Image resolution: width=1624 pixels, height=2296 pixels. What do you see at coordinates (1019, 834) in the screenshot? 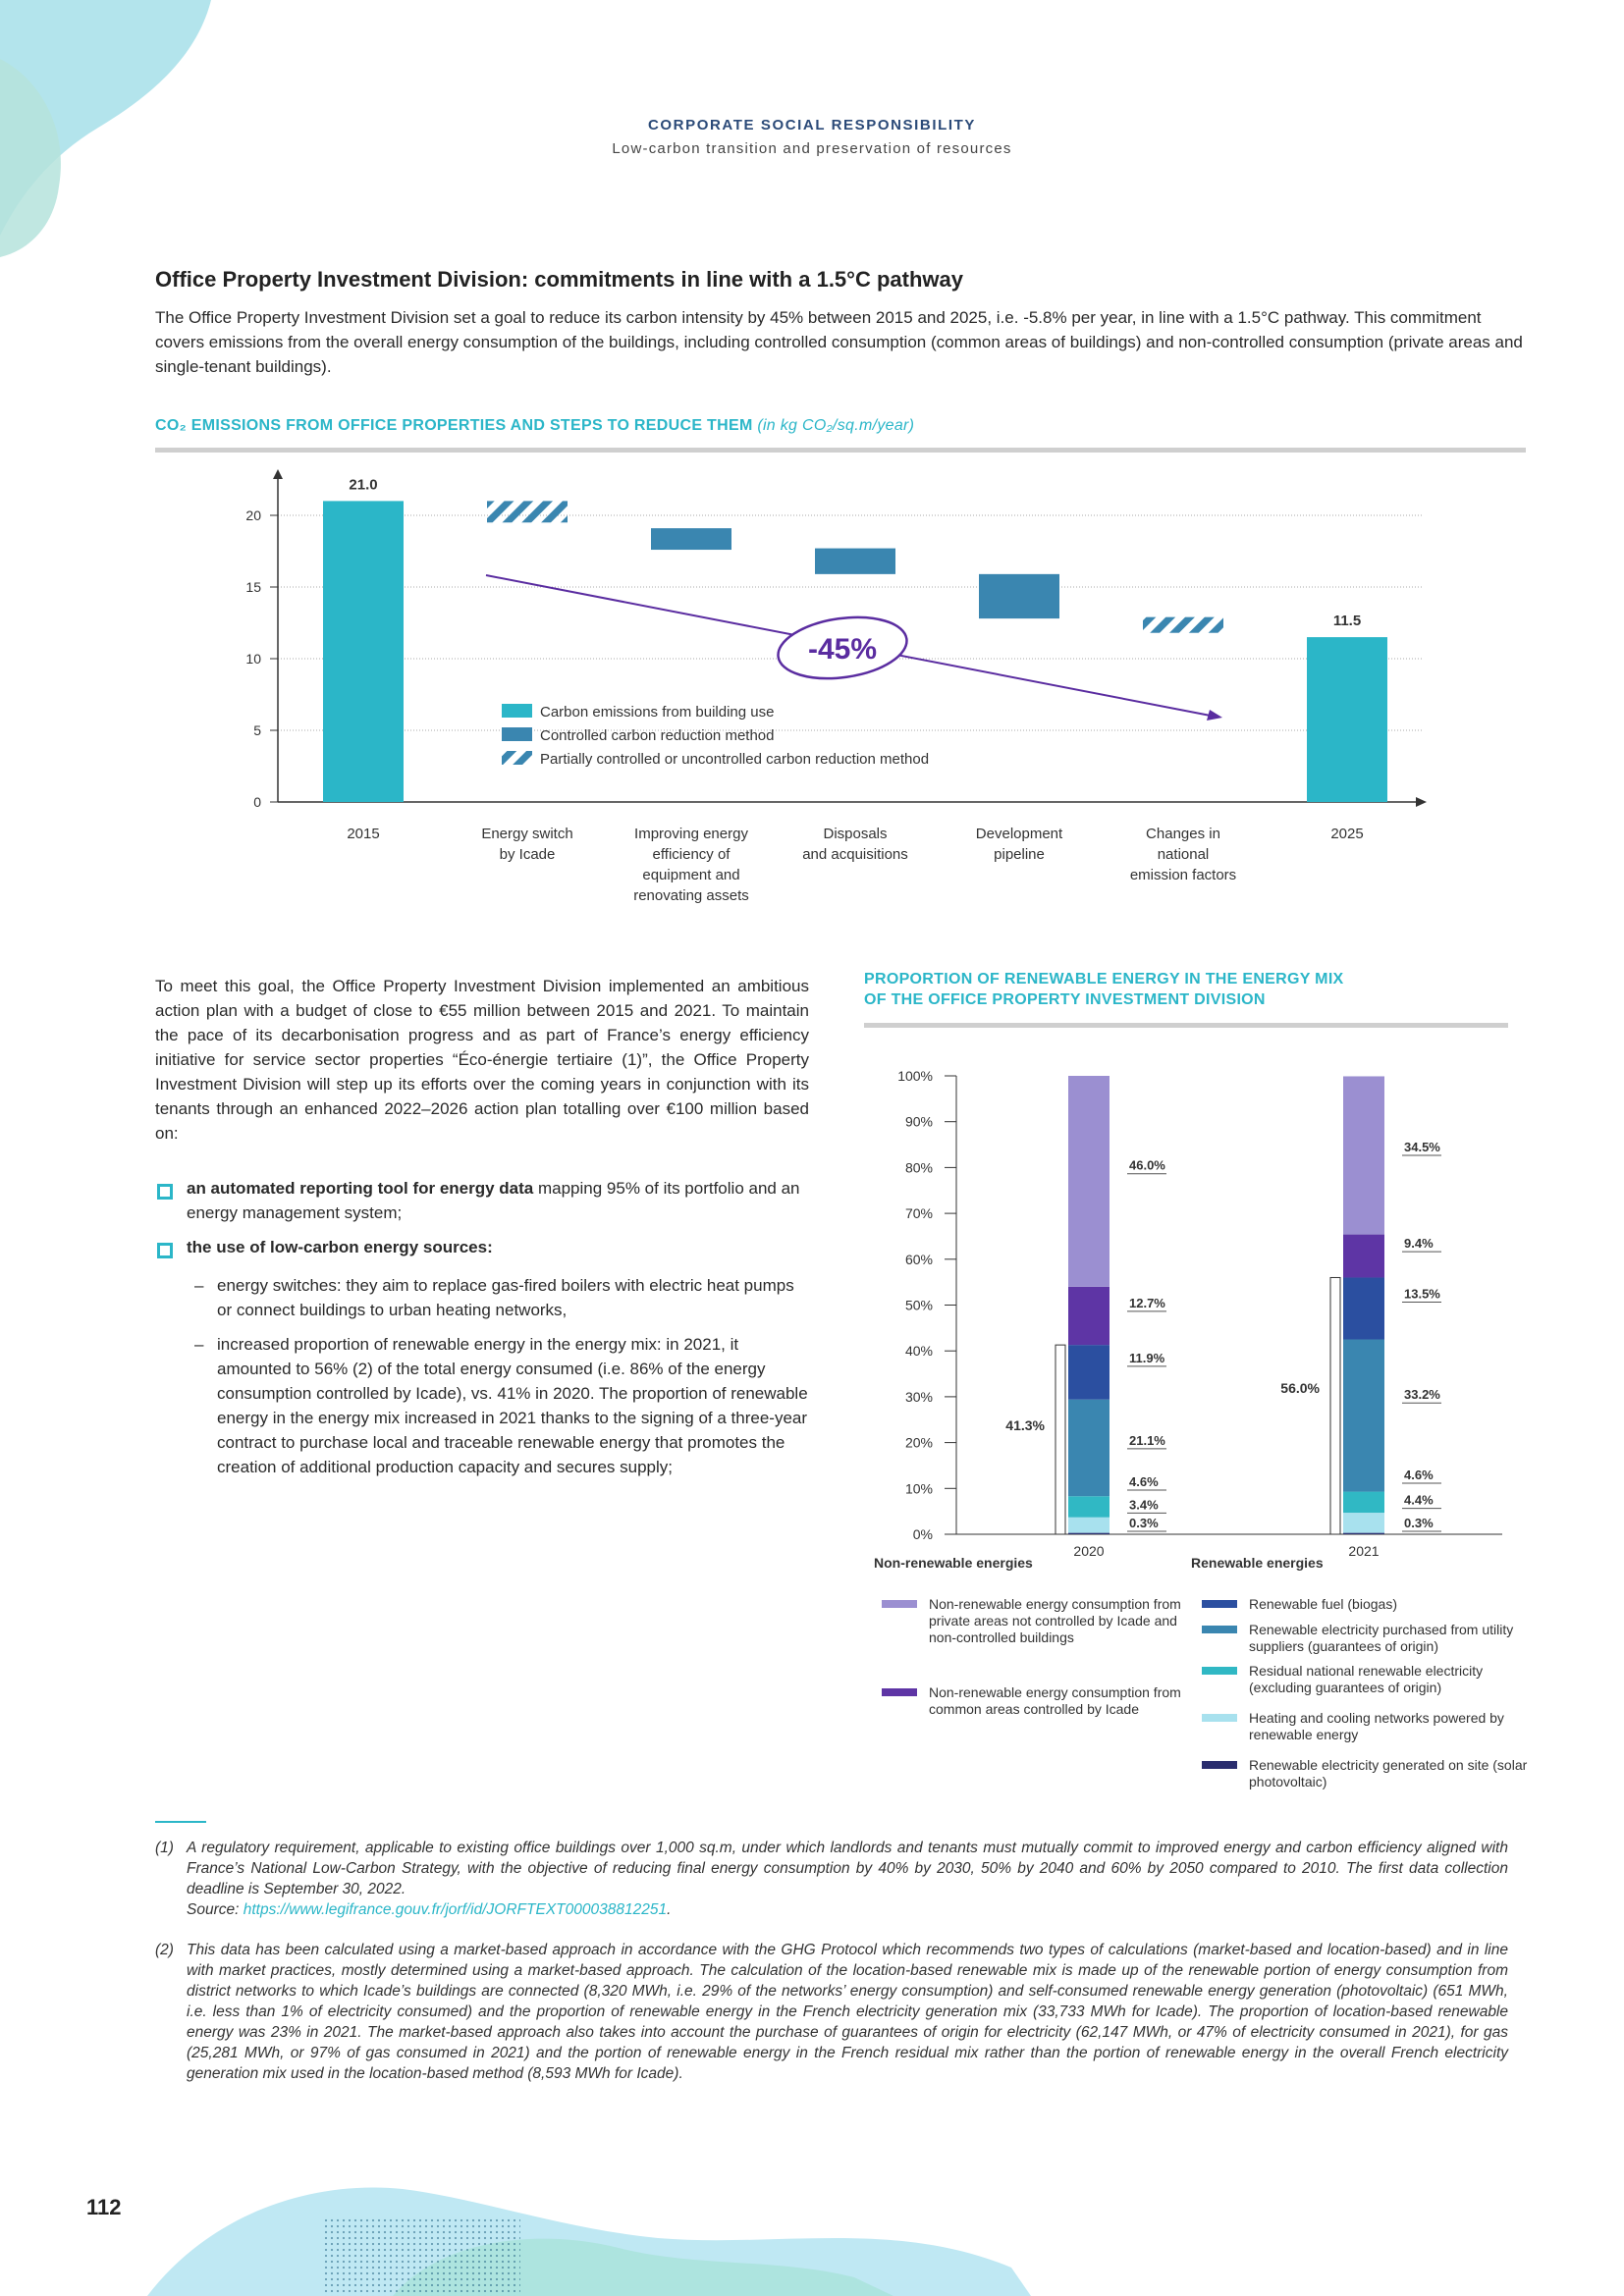
I see `chart1-category-label: Development` at bounding box center [1019, 834].